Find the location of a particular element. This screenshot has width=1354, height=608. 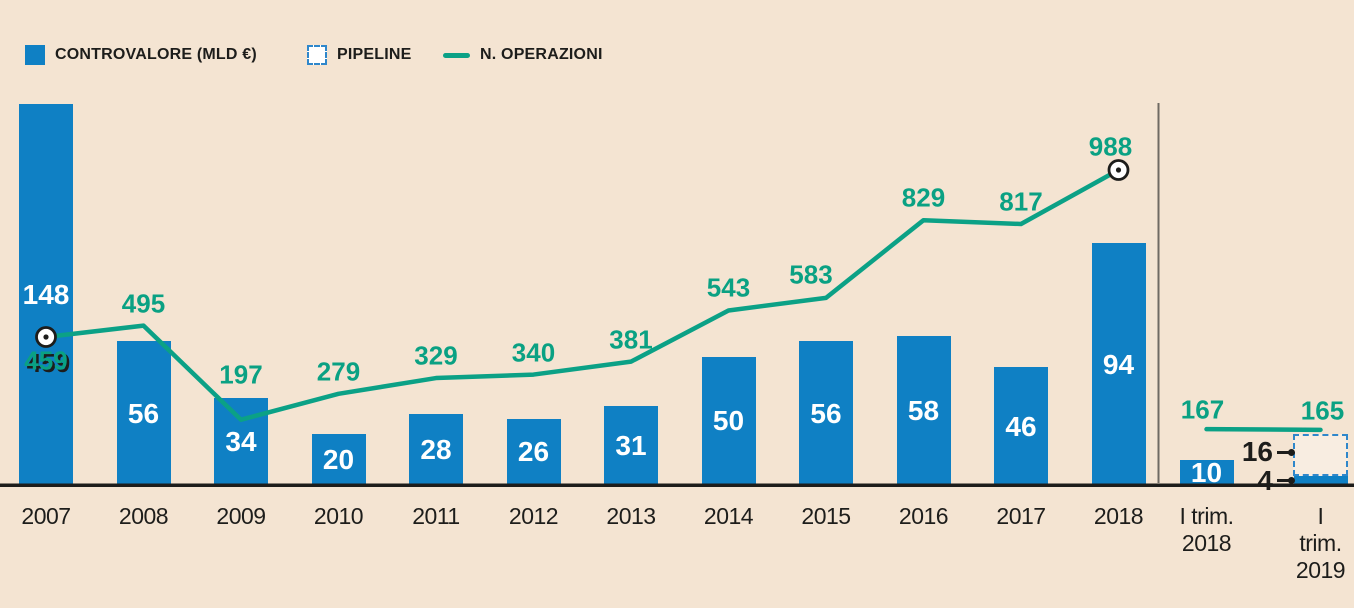

bar-2015 is located at coordinates (826, 413).